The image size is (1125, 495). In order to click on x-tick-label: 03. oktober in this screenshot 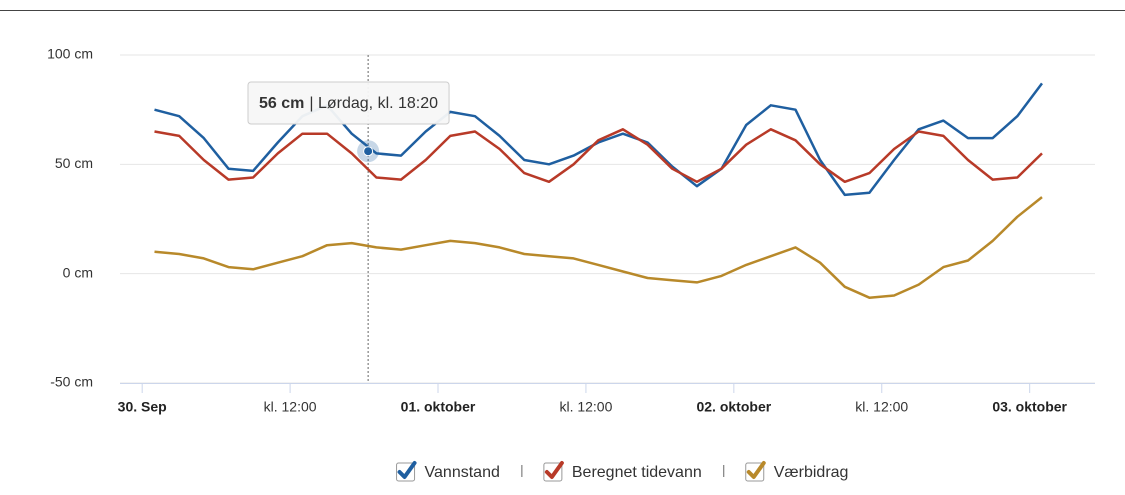, I will do `click(1029, 407)`.